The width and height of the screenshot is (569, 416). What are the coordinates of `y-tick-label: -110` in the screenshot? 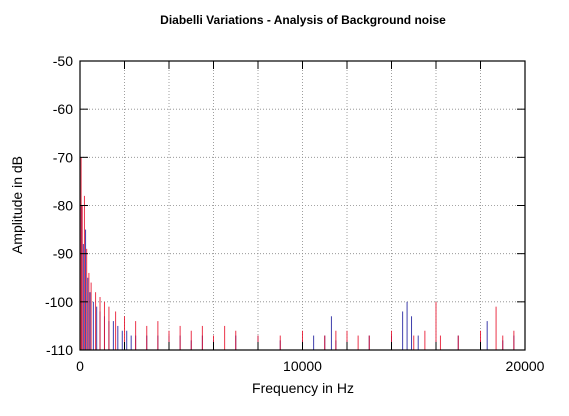 It's located at (59, 350).